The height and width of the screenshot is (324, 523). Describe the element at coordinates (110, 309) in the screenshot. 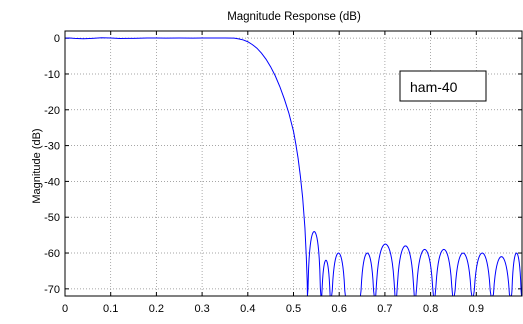

I see `x-tick-label: 0.1` at that location.